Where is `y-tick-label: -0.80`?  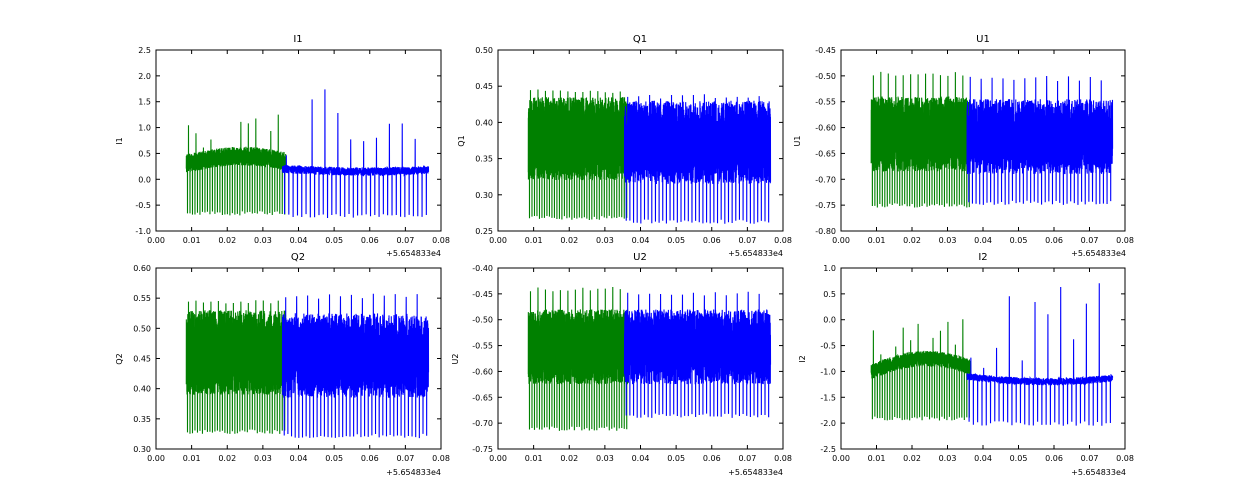 y-tick-label: -0.80 is located at coordinates (825, 231).